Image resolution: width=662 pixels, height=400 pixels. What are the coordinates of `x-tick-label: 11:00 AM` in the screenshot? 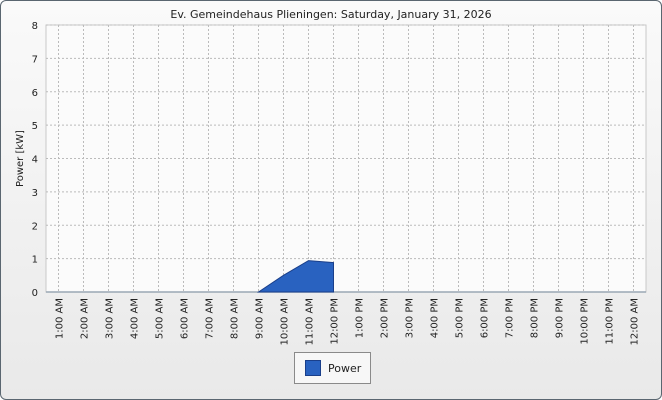 It's located at (310, 321).